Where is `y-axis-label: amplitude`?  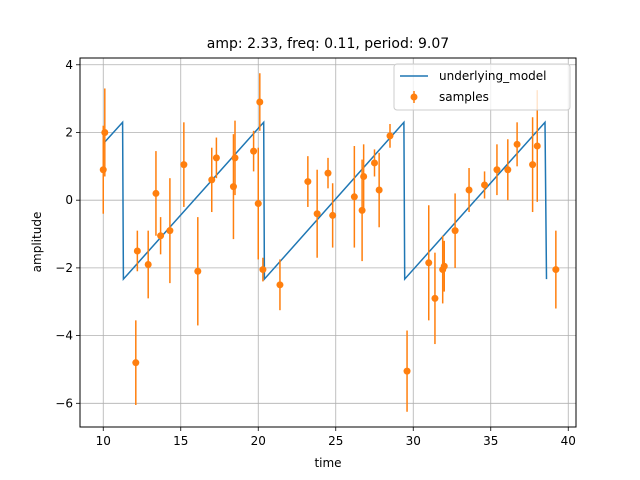
y-axis-label: amplitude is located at coordinates (37, 242).